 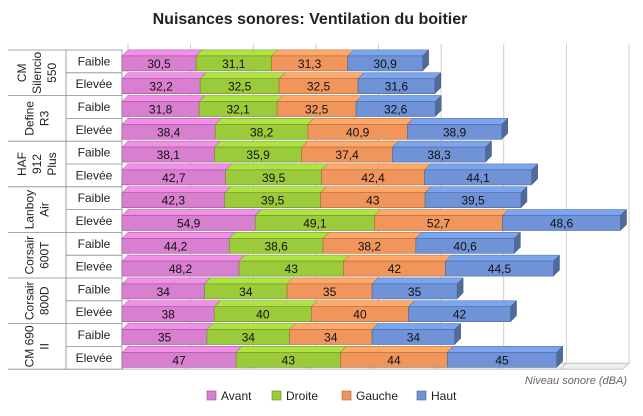 I want to click on data-label: 42,3, so click(x=174, y=201).